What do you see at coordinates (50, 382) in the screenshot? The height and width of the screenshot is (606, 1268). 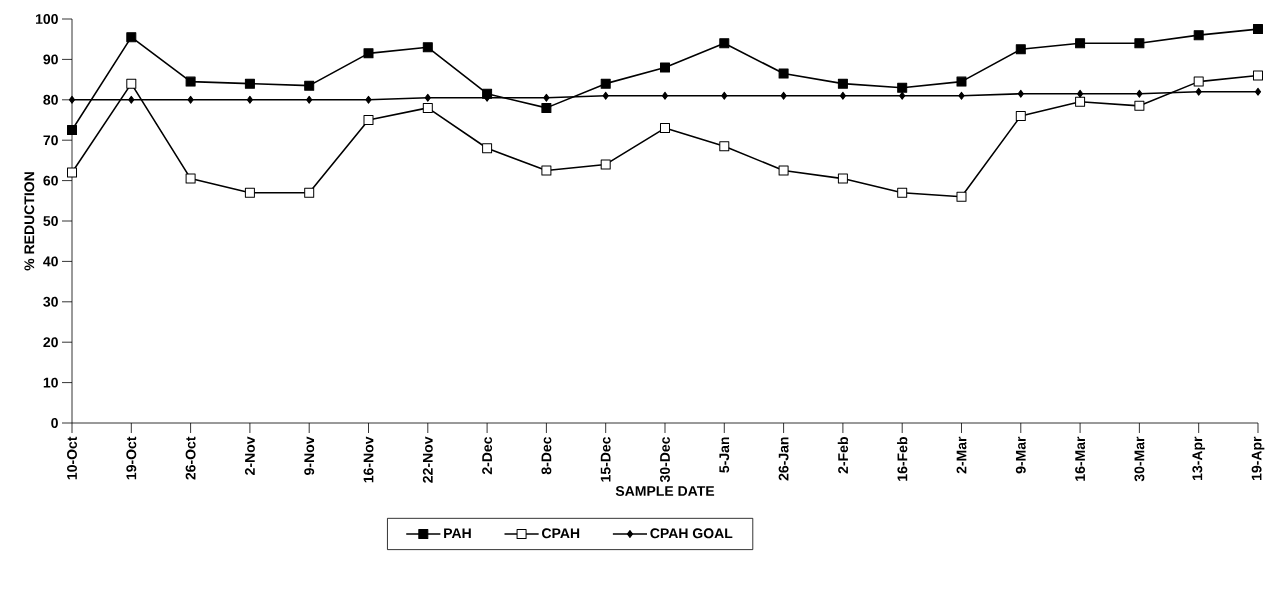 I see `y-tick-label: 10` at bounding box center [50, 382].